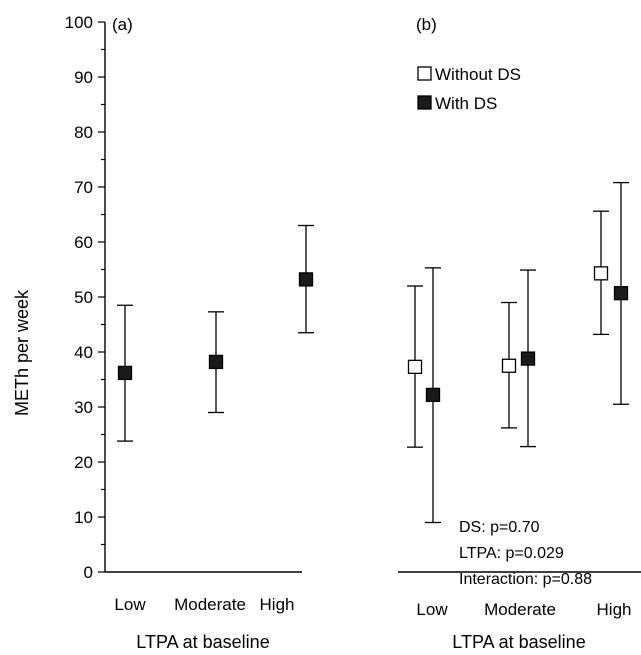 The image size is (641, 655). I want to click on panel-a-low-marker, so click(125, 373).